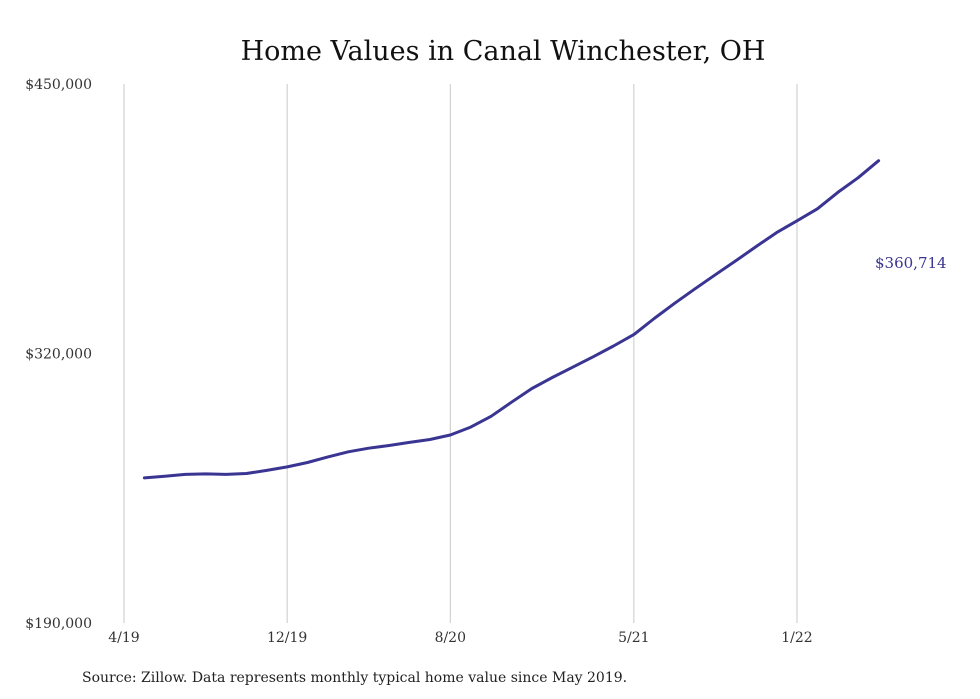 The width and height of the screenshot is (980, 699). Describe the element at coordinates (796, 638) in the screenshot. I see `x-tick-label: 1/22` at that location.